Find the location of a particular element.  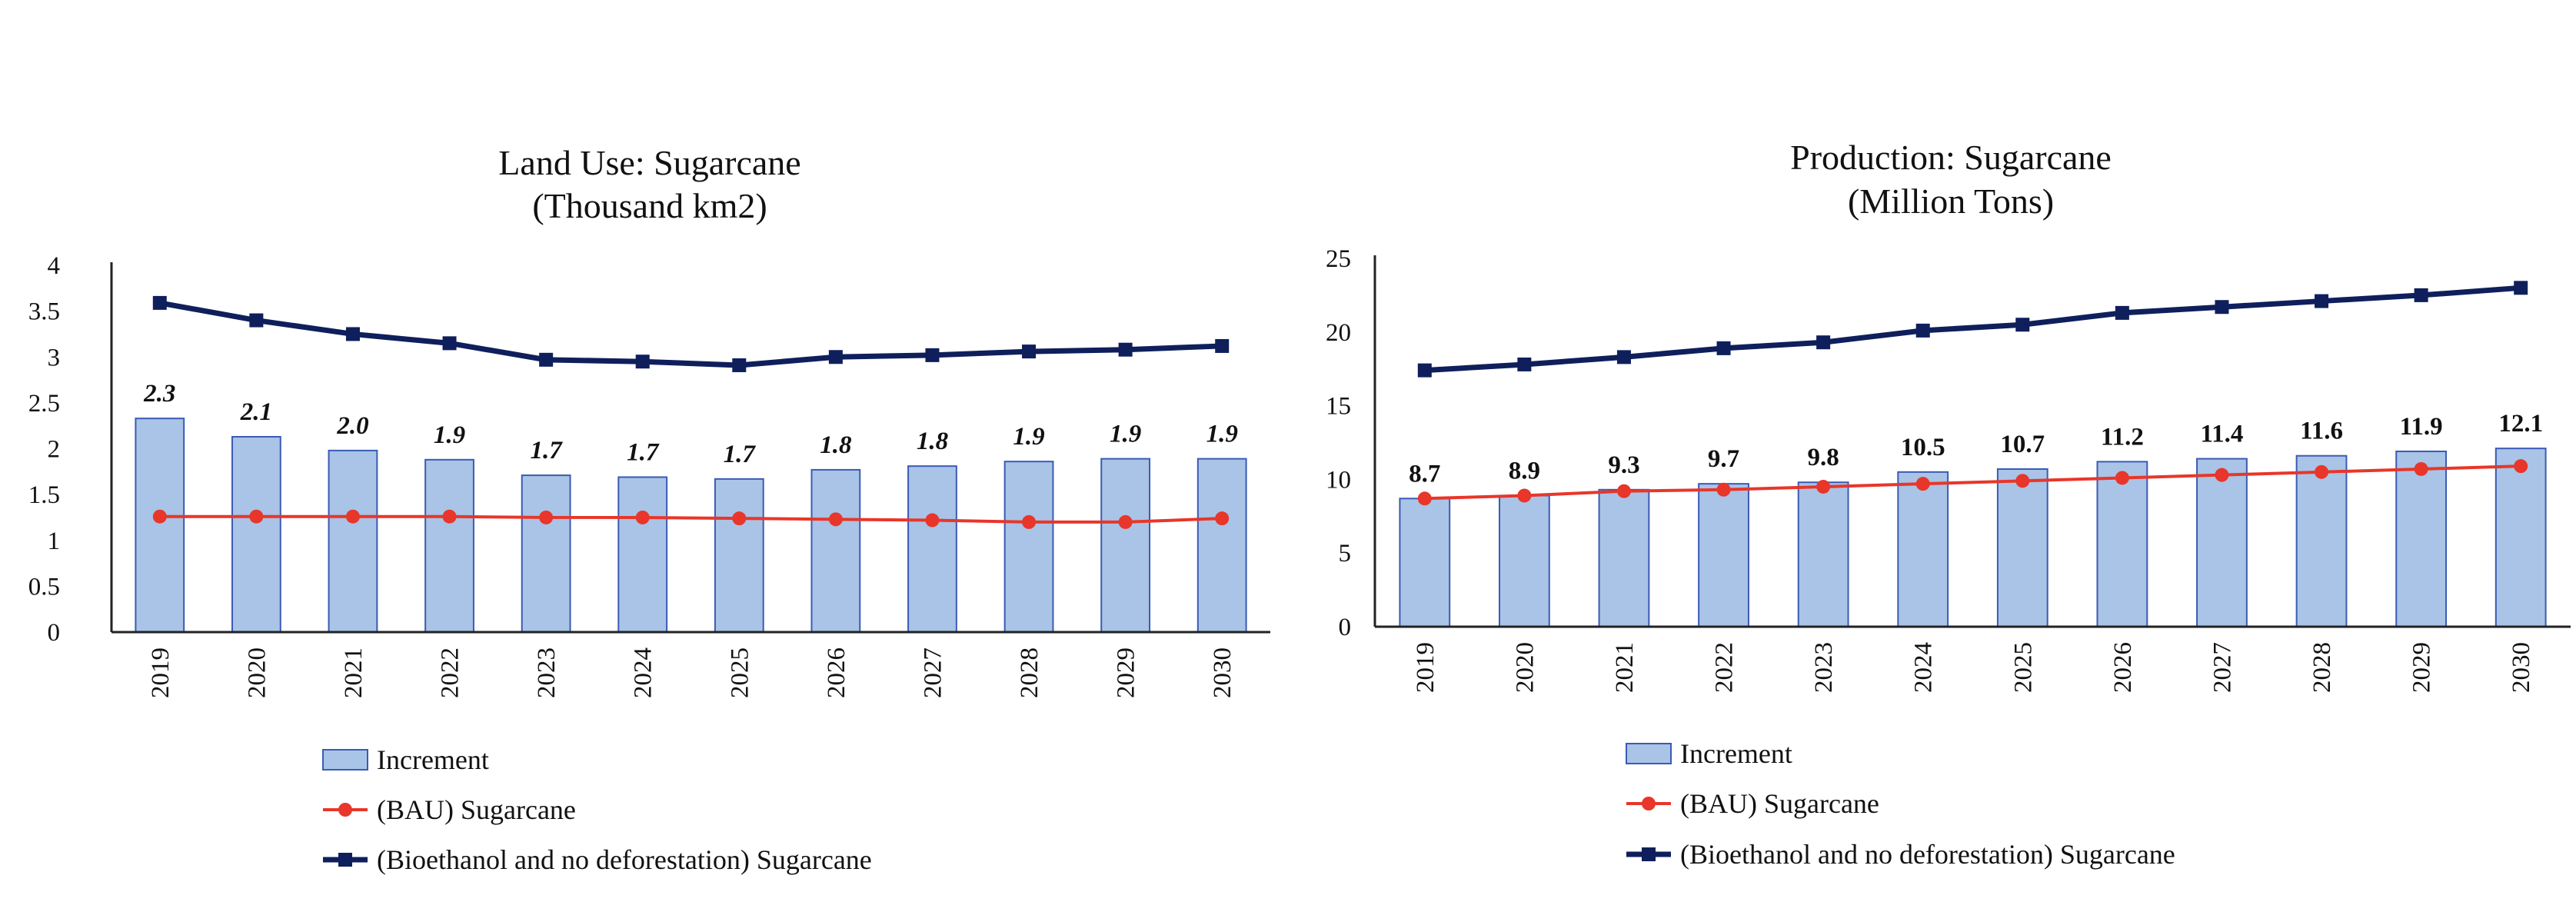

bau-series-line is located at coordinates (691, 519).